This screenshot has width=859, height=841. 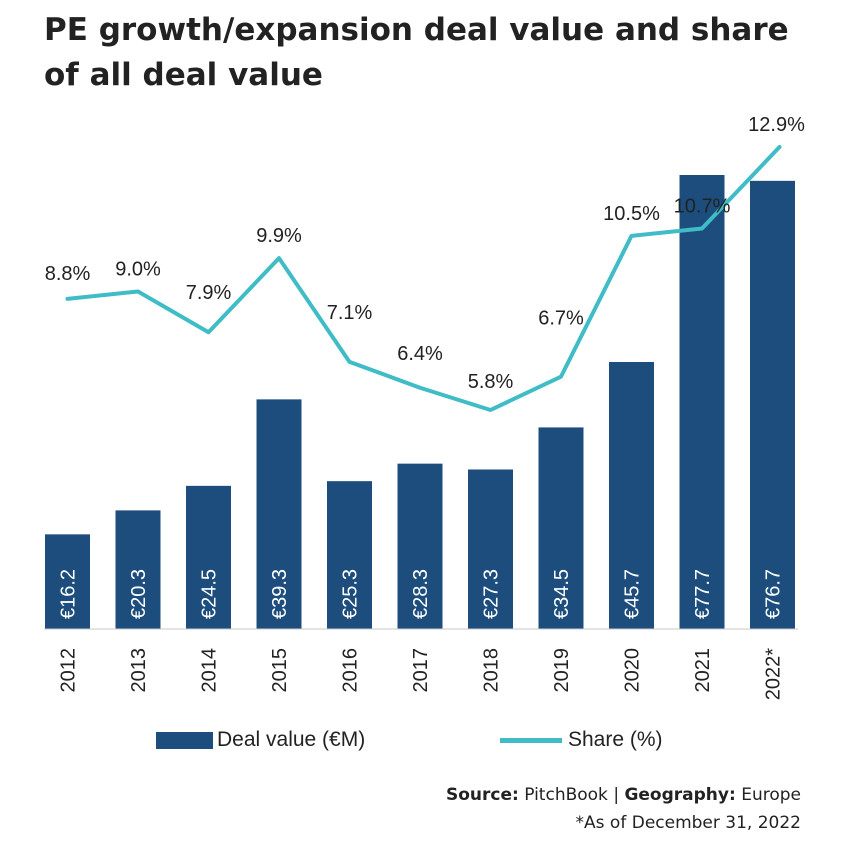 I want to click on bar-value-label: €27.3, so click(x=492, y=594).